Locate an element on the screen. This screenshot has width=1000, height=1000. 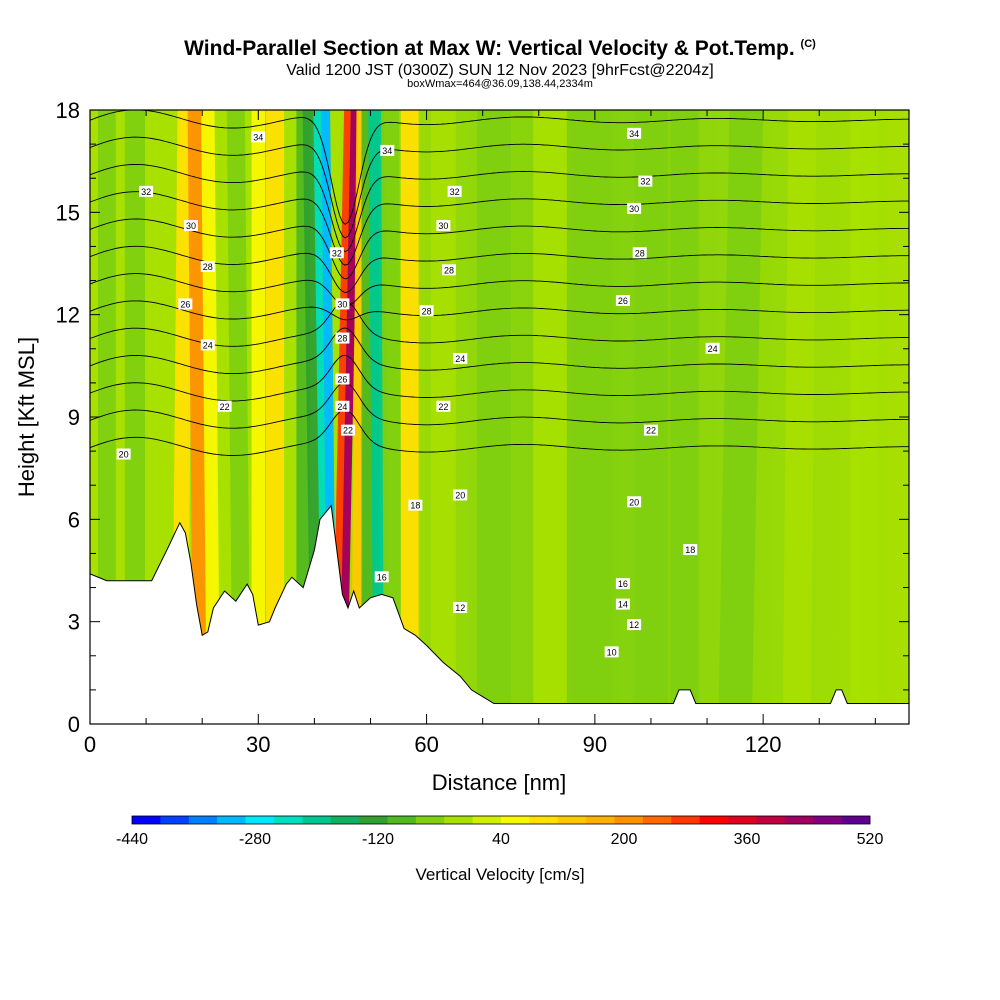
contour-label-14: 14 is located at coordinates (622, 604).